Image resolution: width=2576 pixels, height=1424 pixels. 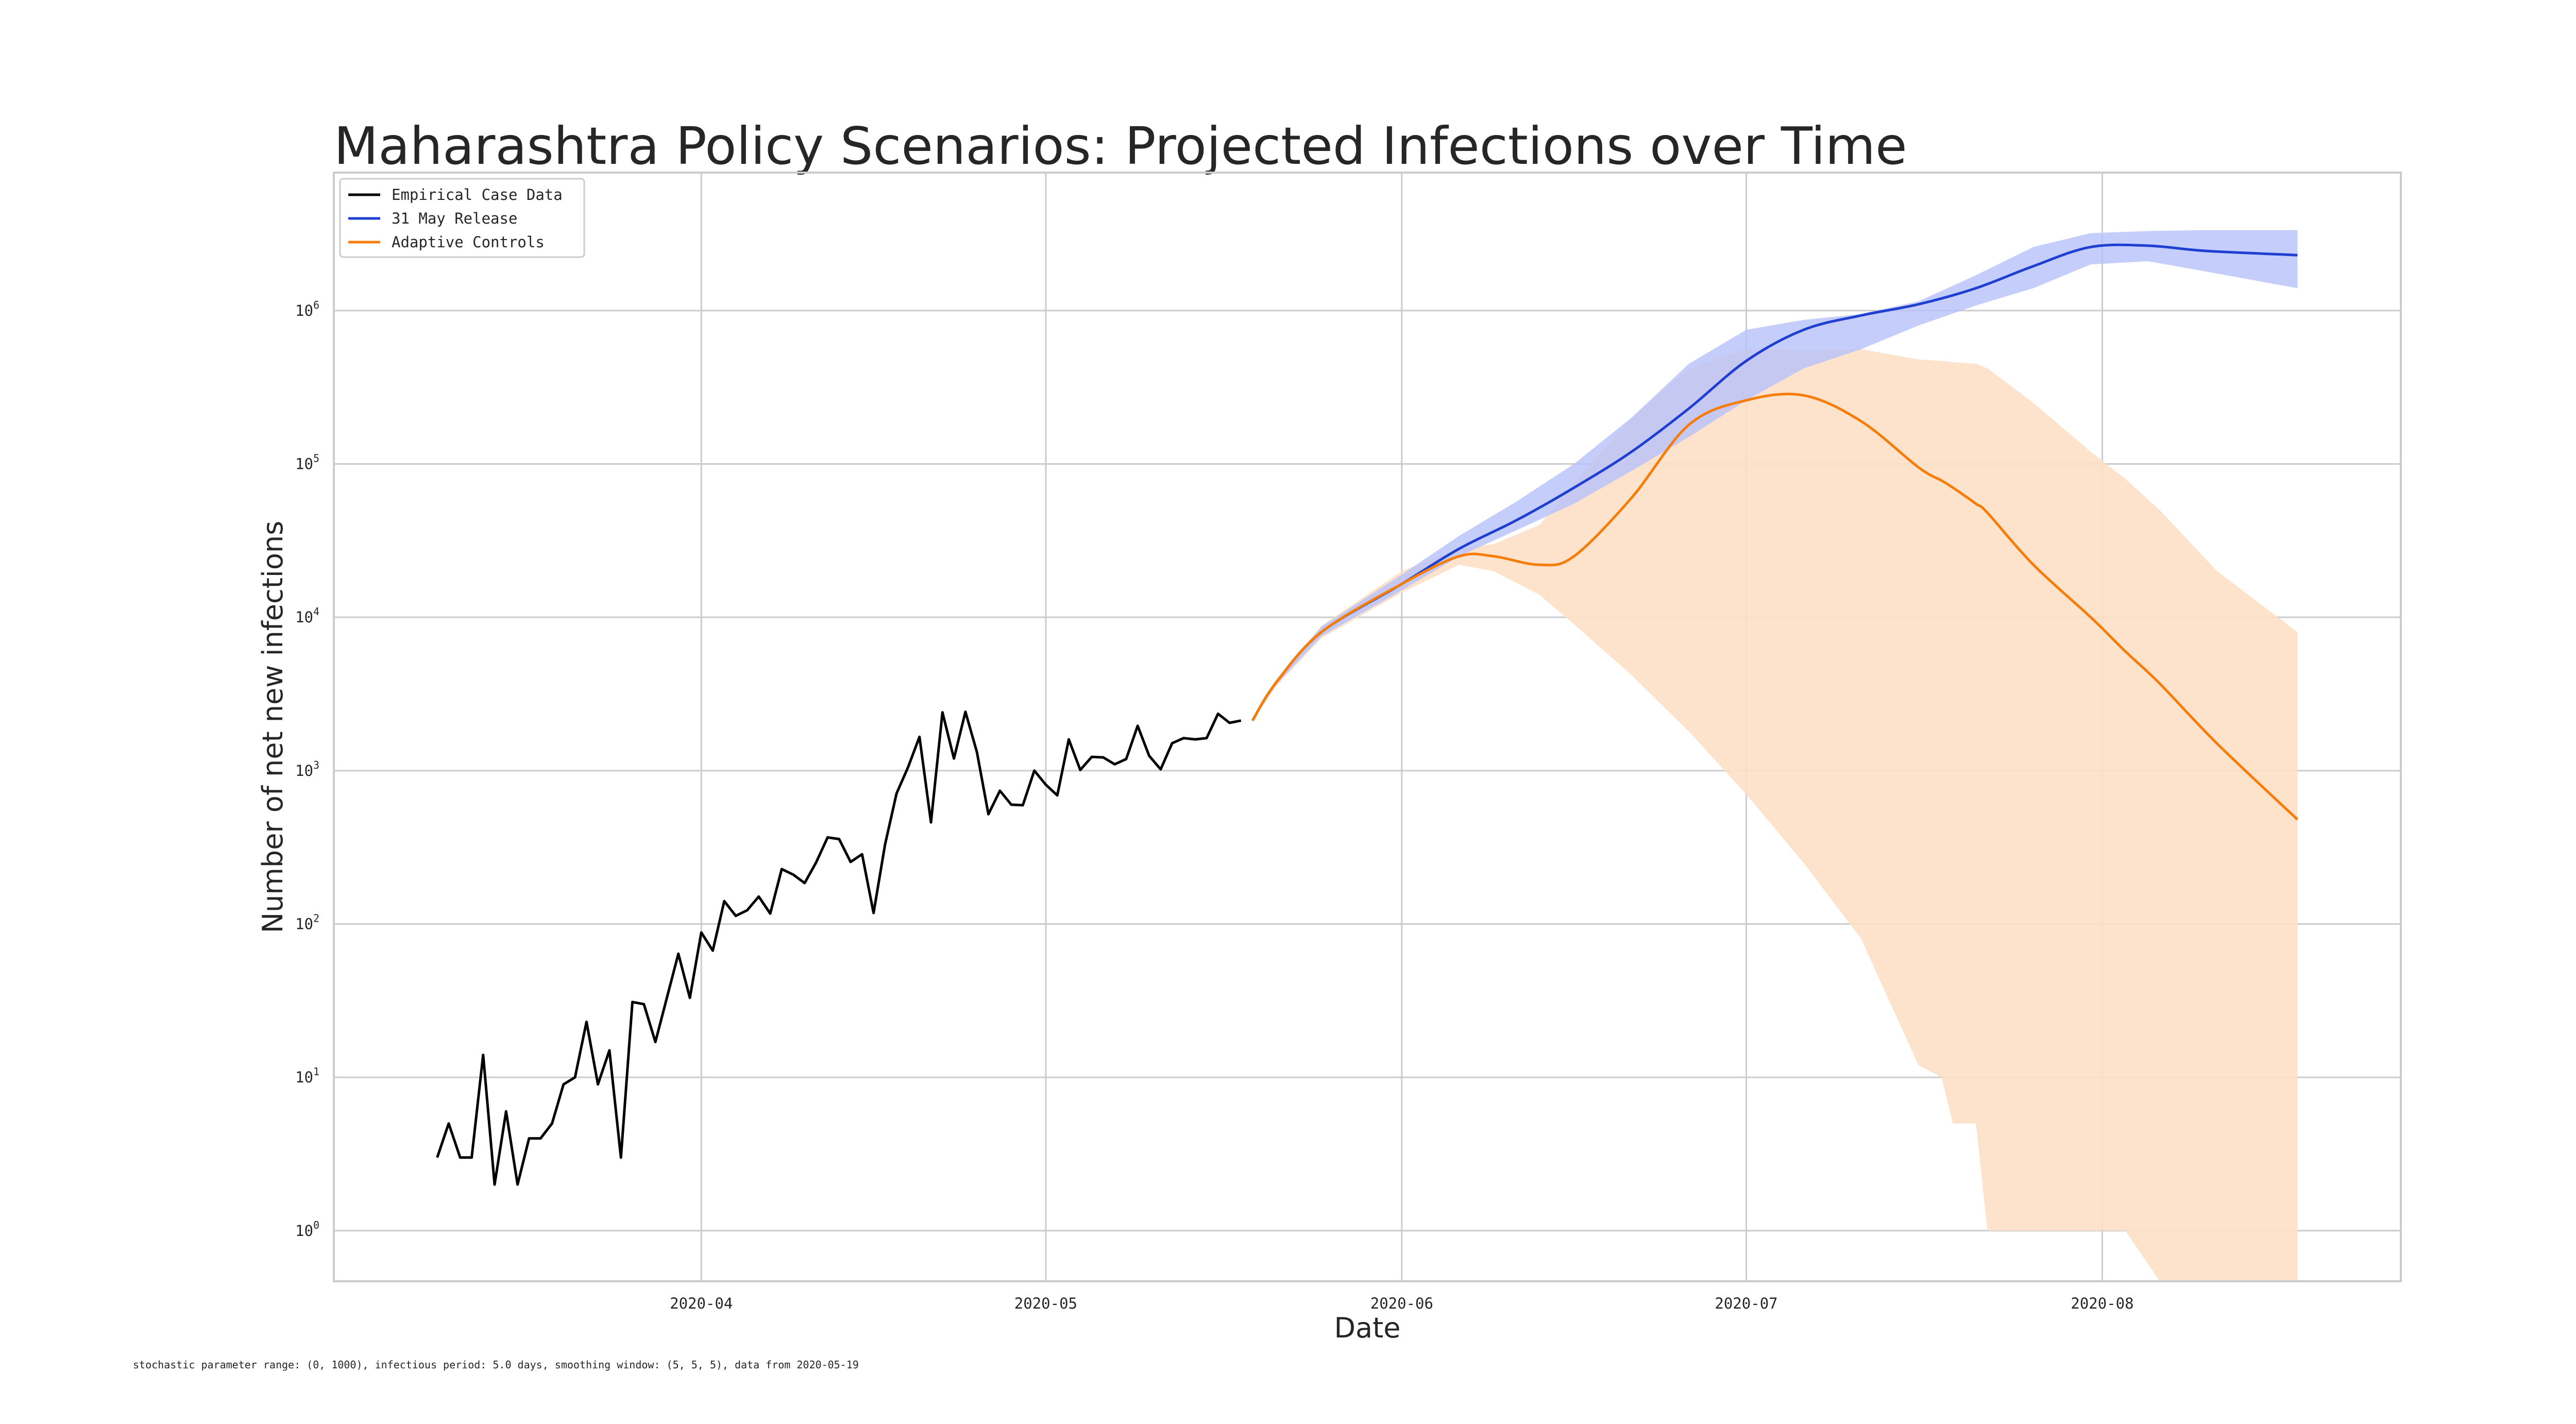 I want to click on y-tick-label: 10⁰, so click(x=307, y=1229).